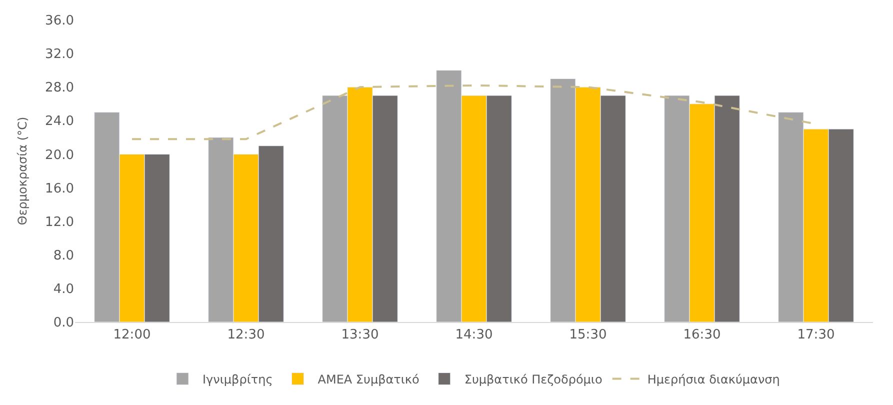  I want to click on legend-label: Ημερήσια διακύμανση, so click(713, 379).